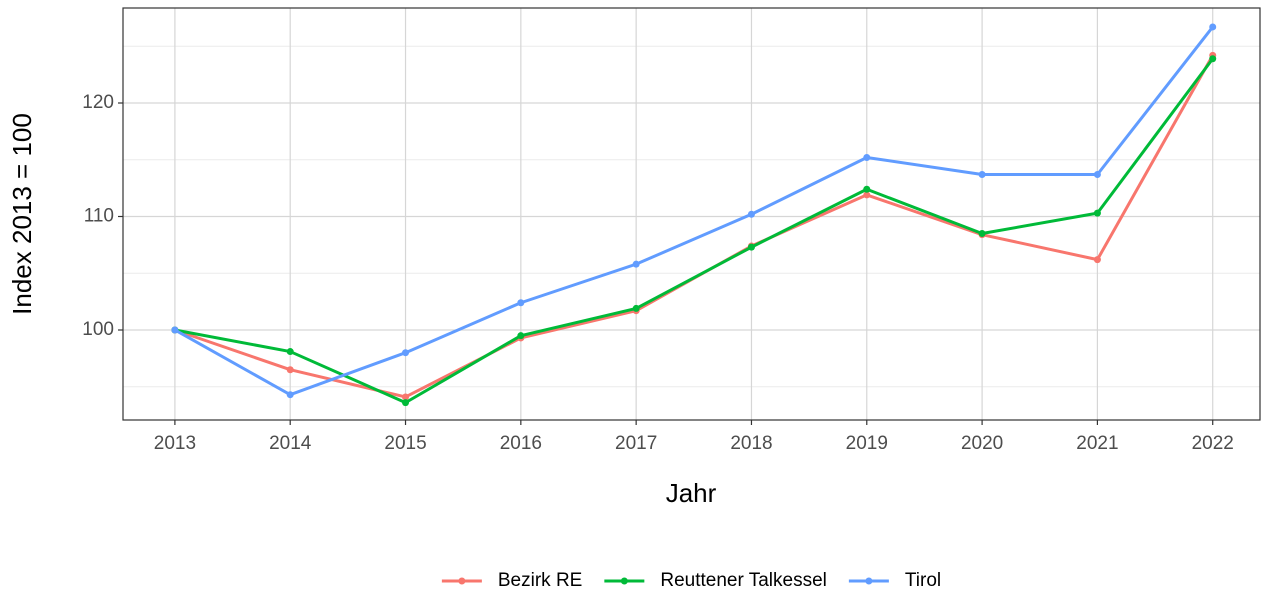 Image resolution: width=1261 pixels, height=596 pixels. Describe the element at coordinates (1097, 443) in the screenshot. I see `x-tick-label: 2021` at that location.